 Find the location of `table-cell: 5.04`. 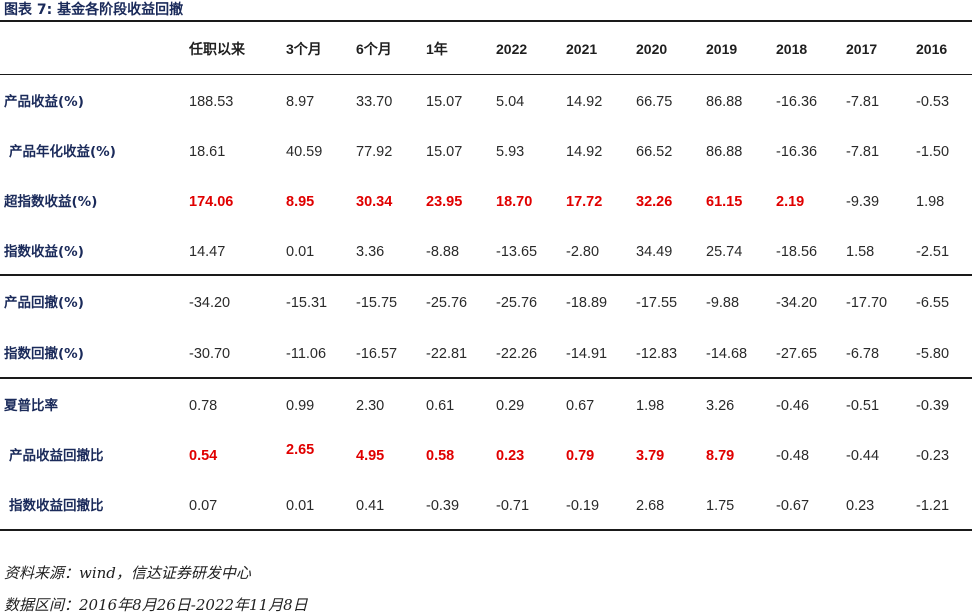

table-cell: 5.04 is located at coordinates (510, 102).